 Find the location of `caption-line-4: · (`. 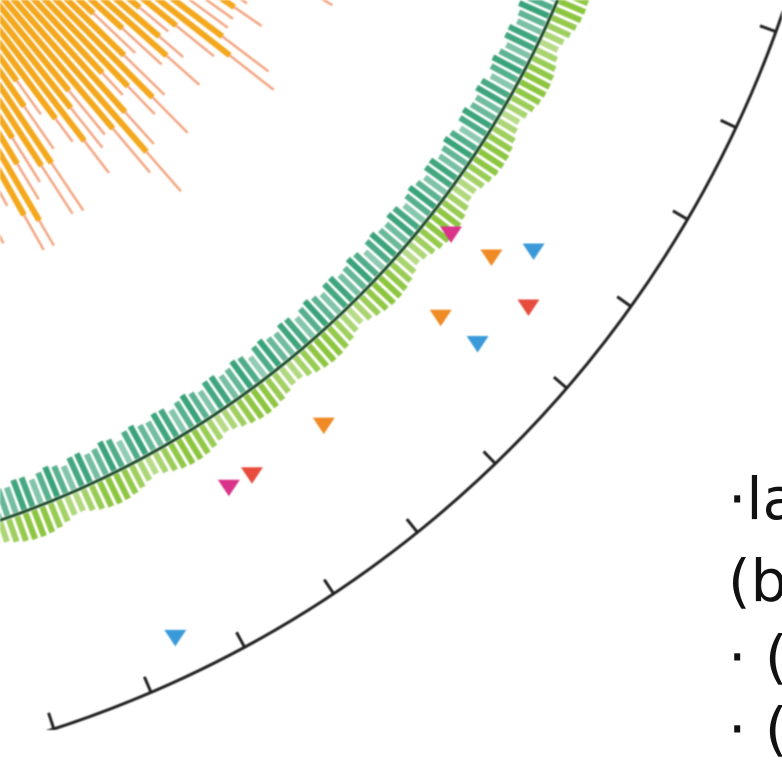

caption-line-4: · ( is located at coordinates (755, 729).